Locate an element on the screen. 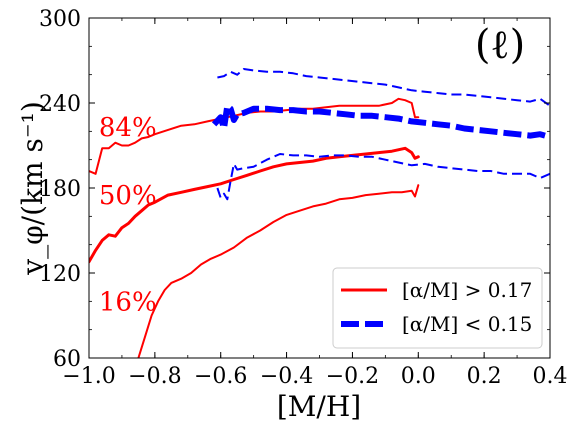  x-tick-label-3: −0.4 is located at coordinates (286, 376).